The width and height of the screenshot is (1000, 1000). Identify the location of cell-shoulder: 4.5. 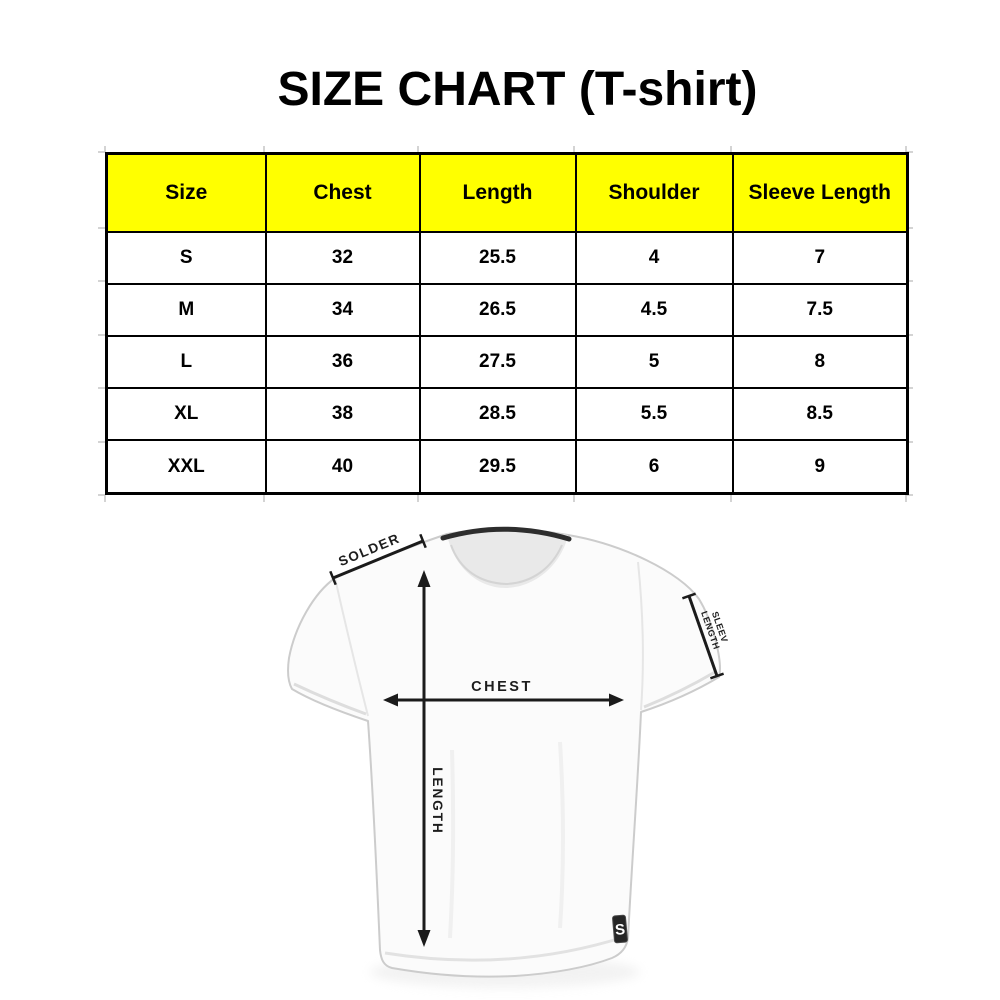
(654, 310).